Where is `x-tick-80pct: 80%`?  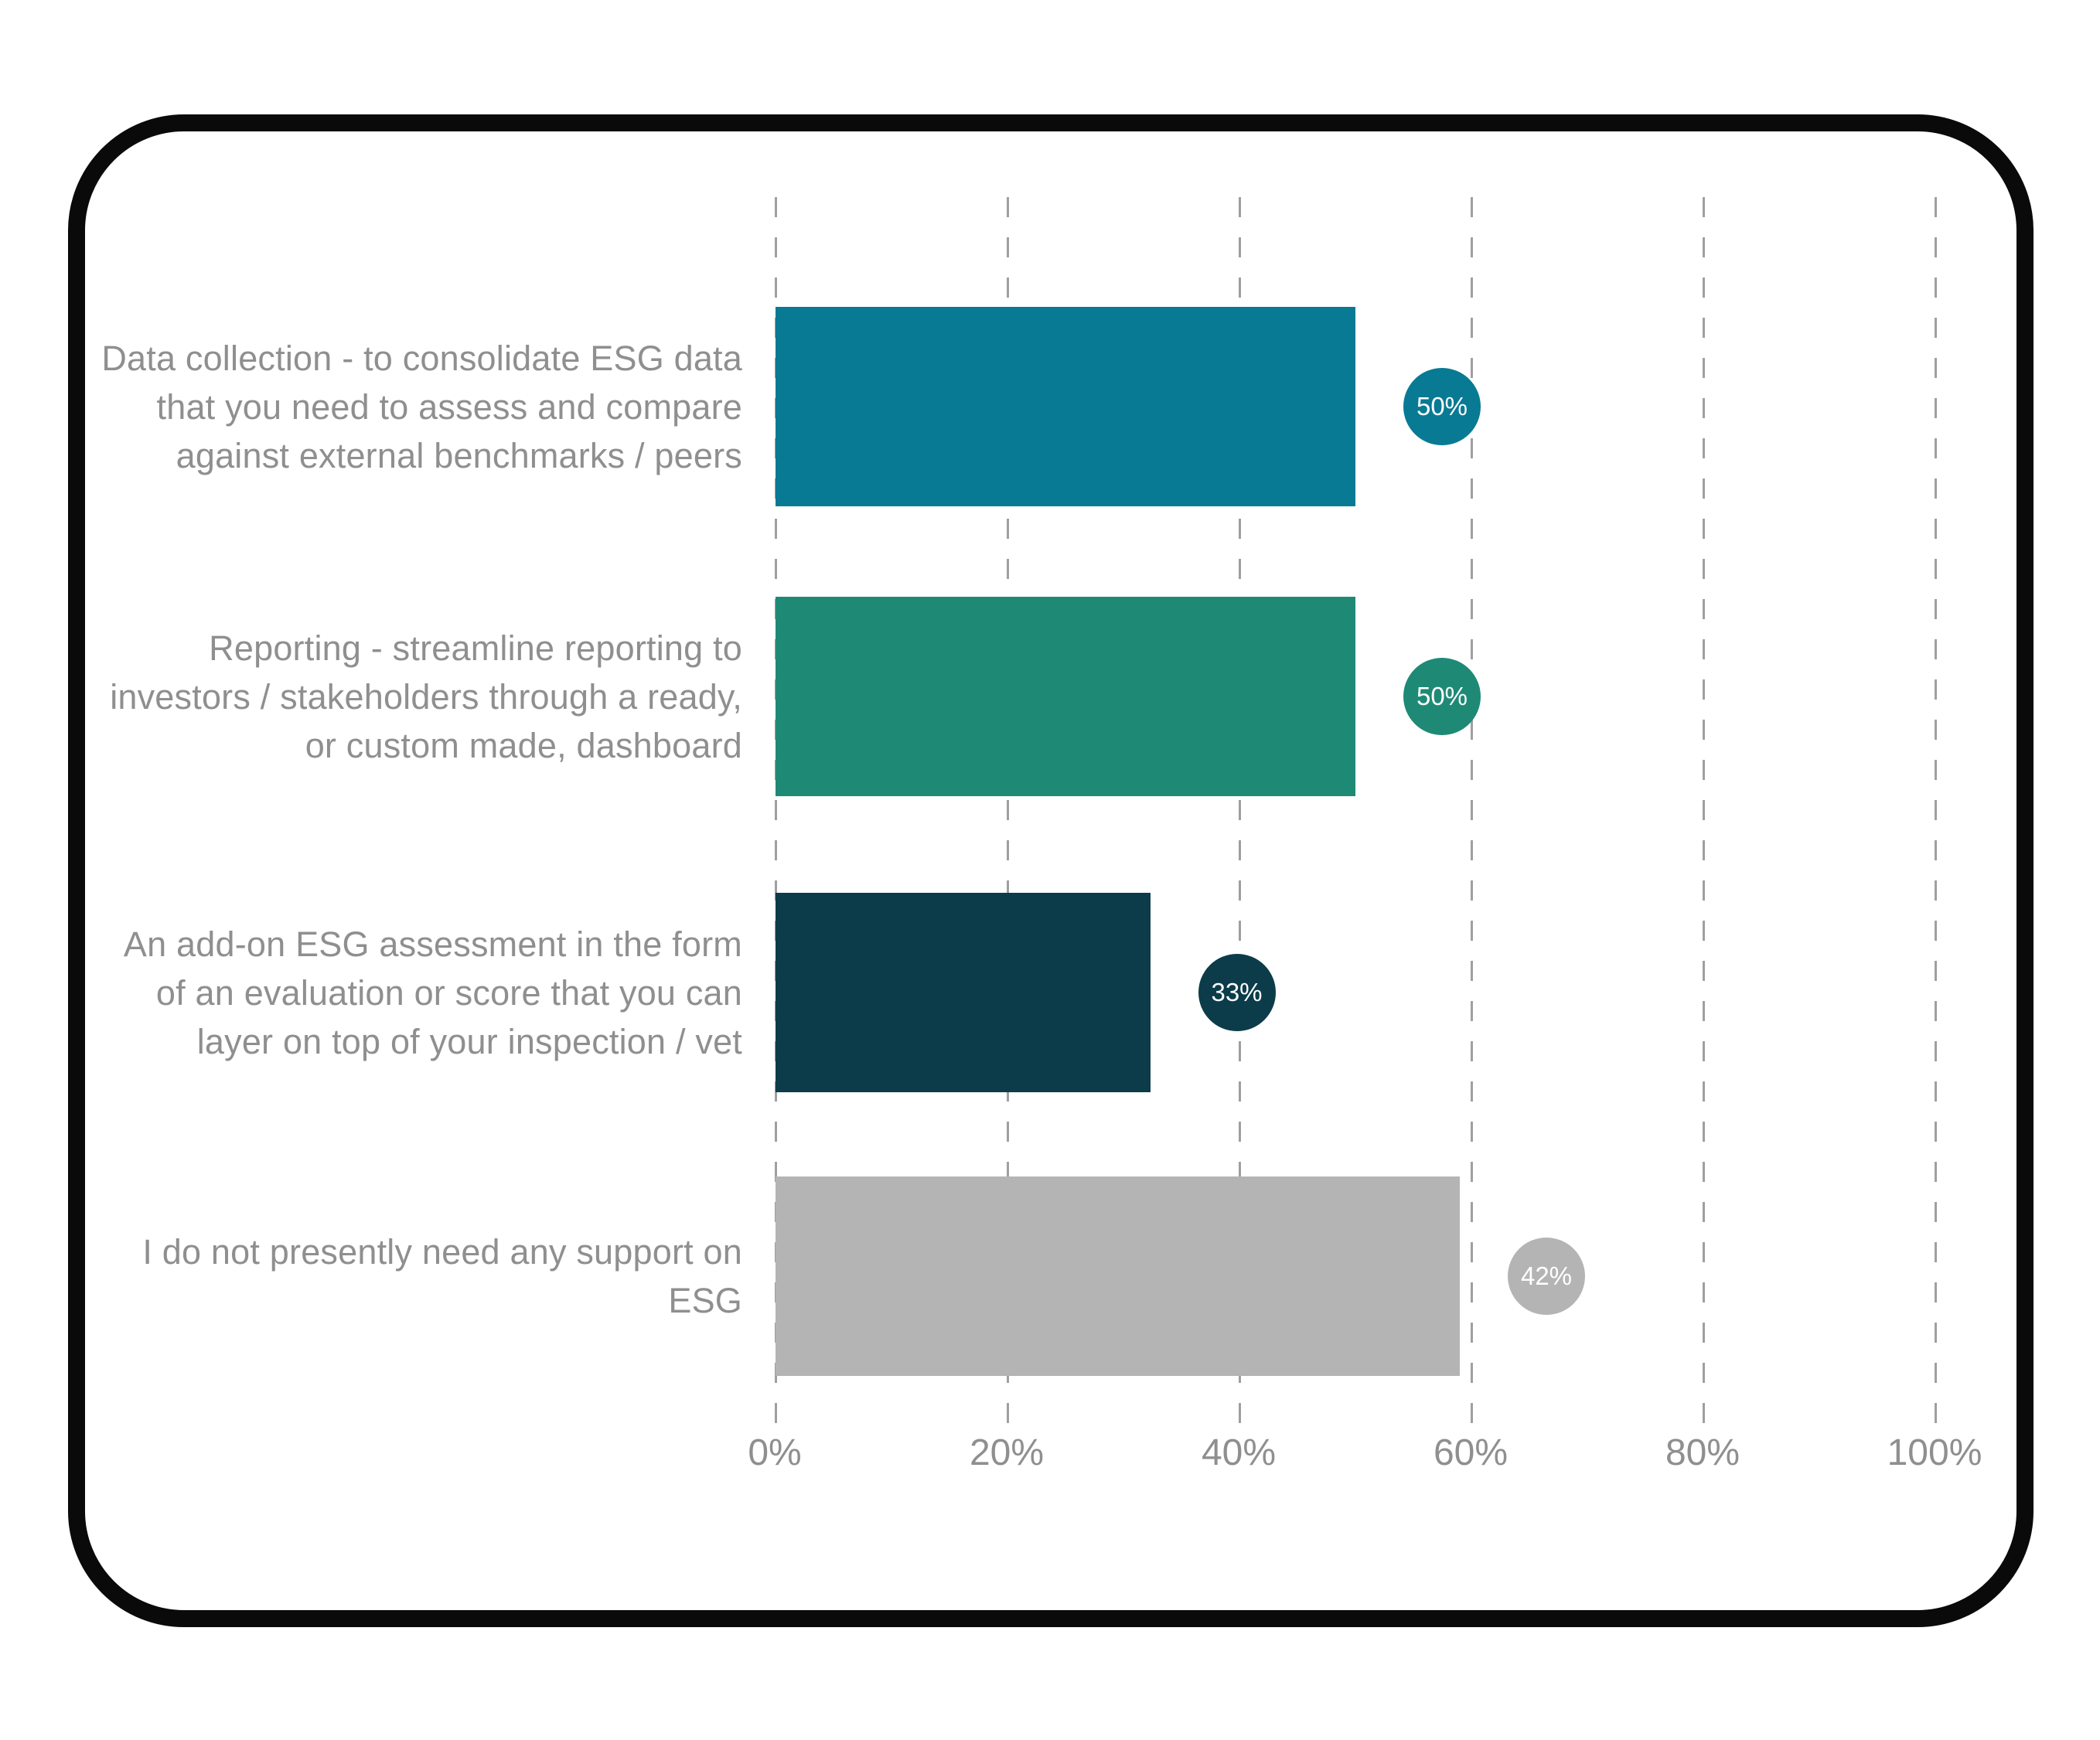 x-tick-80pct: 80% is located at coordinates (1702, 1452).